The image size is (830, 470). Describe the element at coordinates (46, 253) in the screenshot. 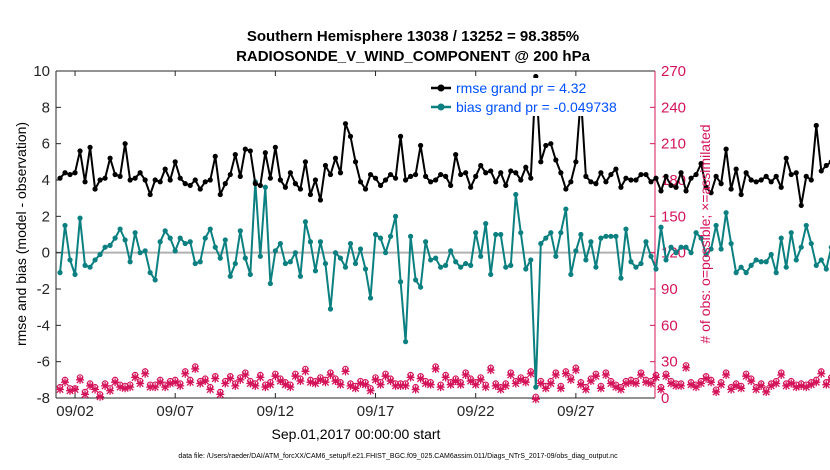

I see `left-y-tick-label: 0` at that location.